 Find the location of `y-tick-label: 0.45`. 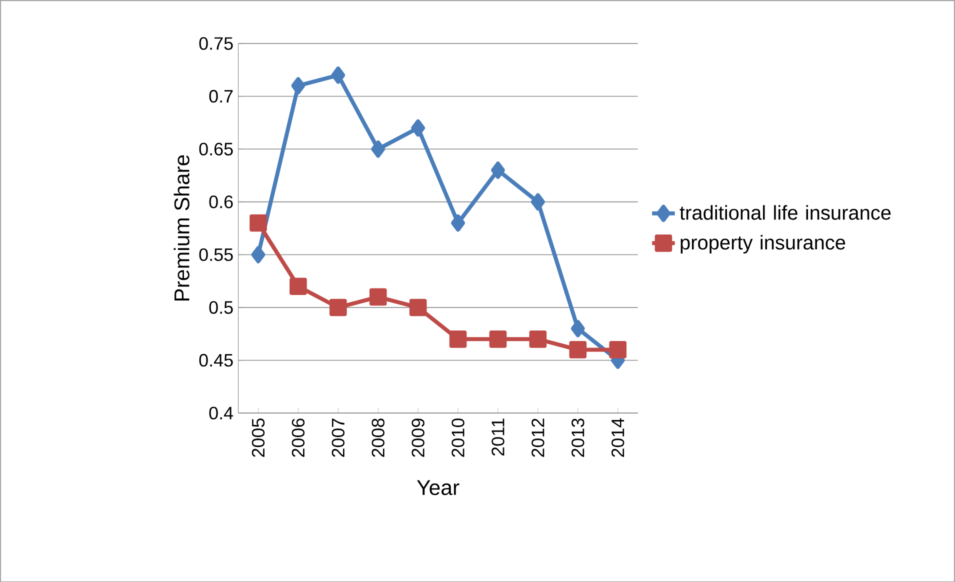

y-tick-label: 0.45 is located at coordinates (216, 360).